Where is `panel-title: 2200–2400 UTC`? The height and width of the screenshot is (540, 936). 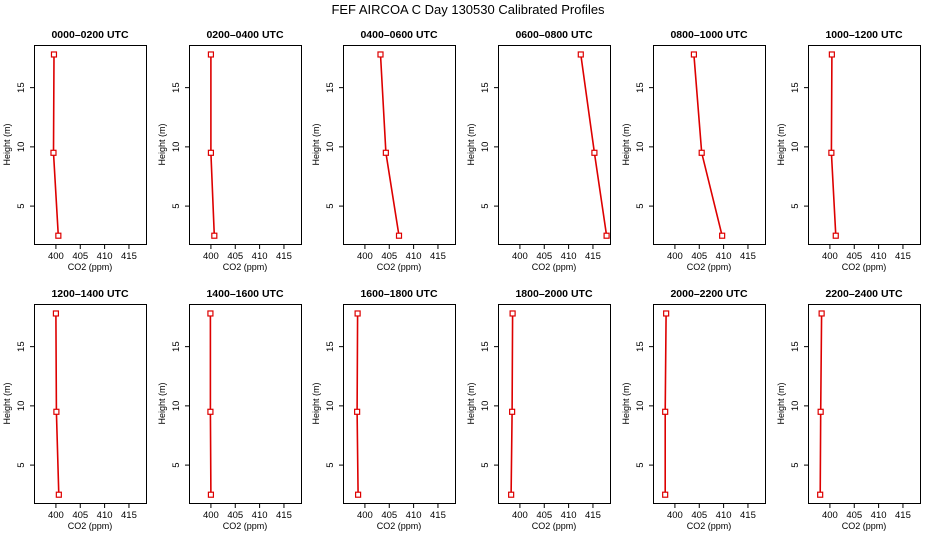
panel-title: 2200–2400 UTC is located at coordinates (863, 294).